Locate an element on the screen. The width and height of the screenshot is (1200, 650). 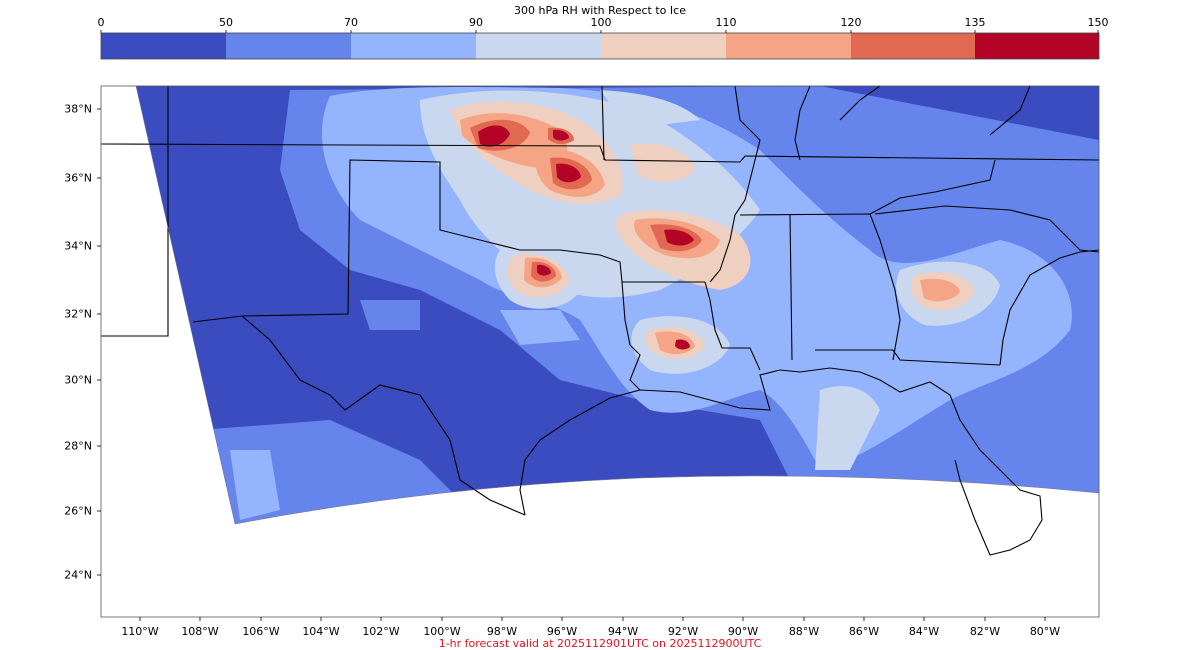
colorbar-tick: 0 is located at coordinates (101, 22).